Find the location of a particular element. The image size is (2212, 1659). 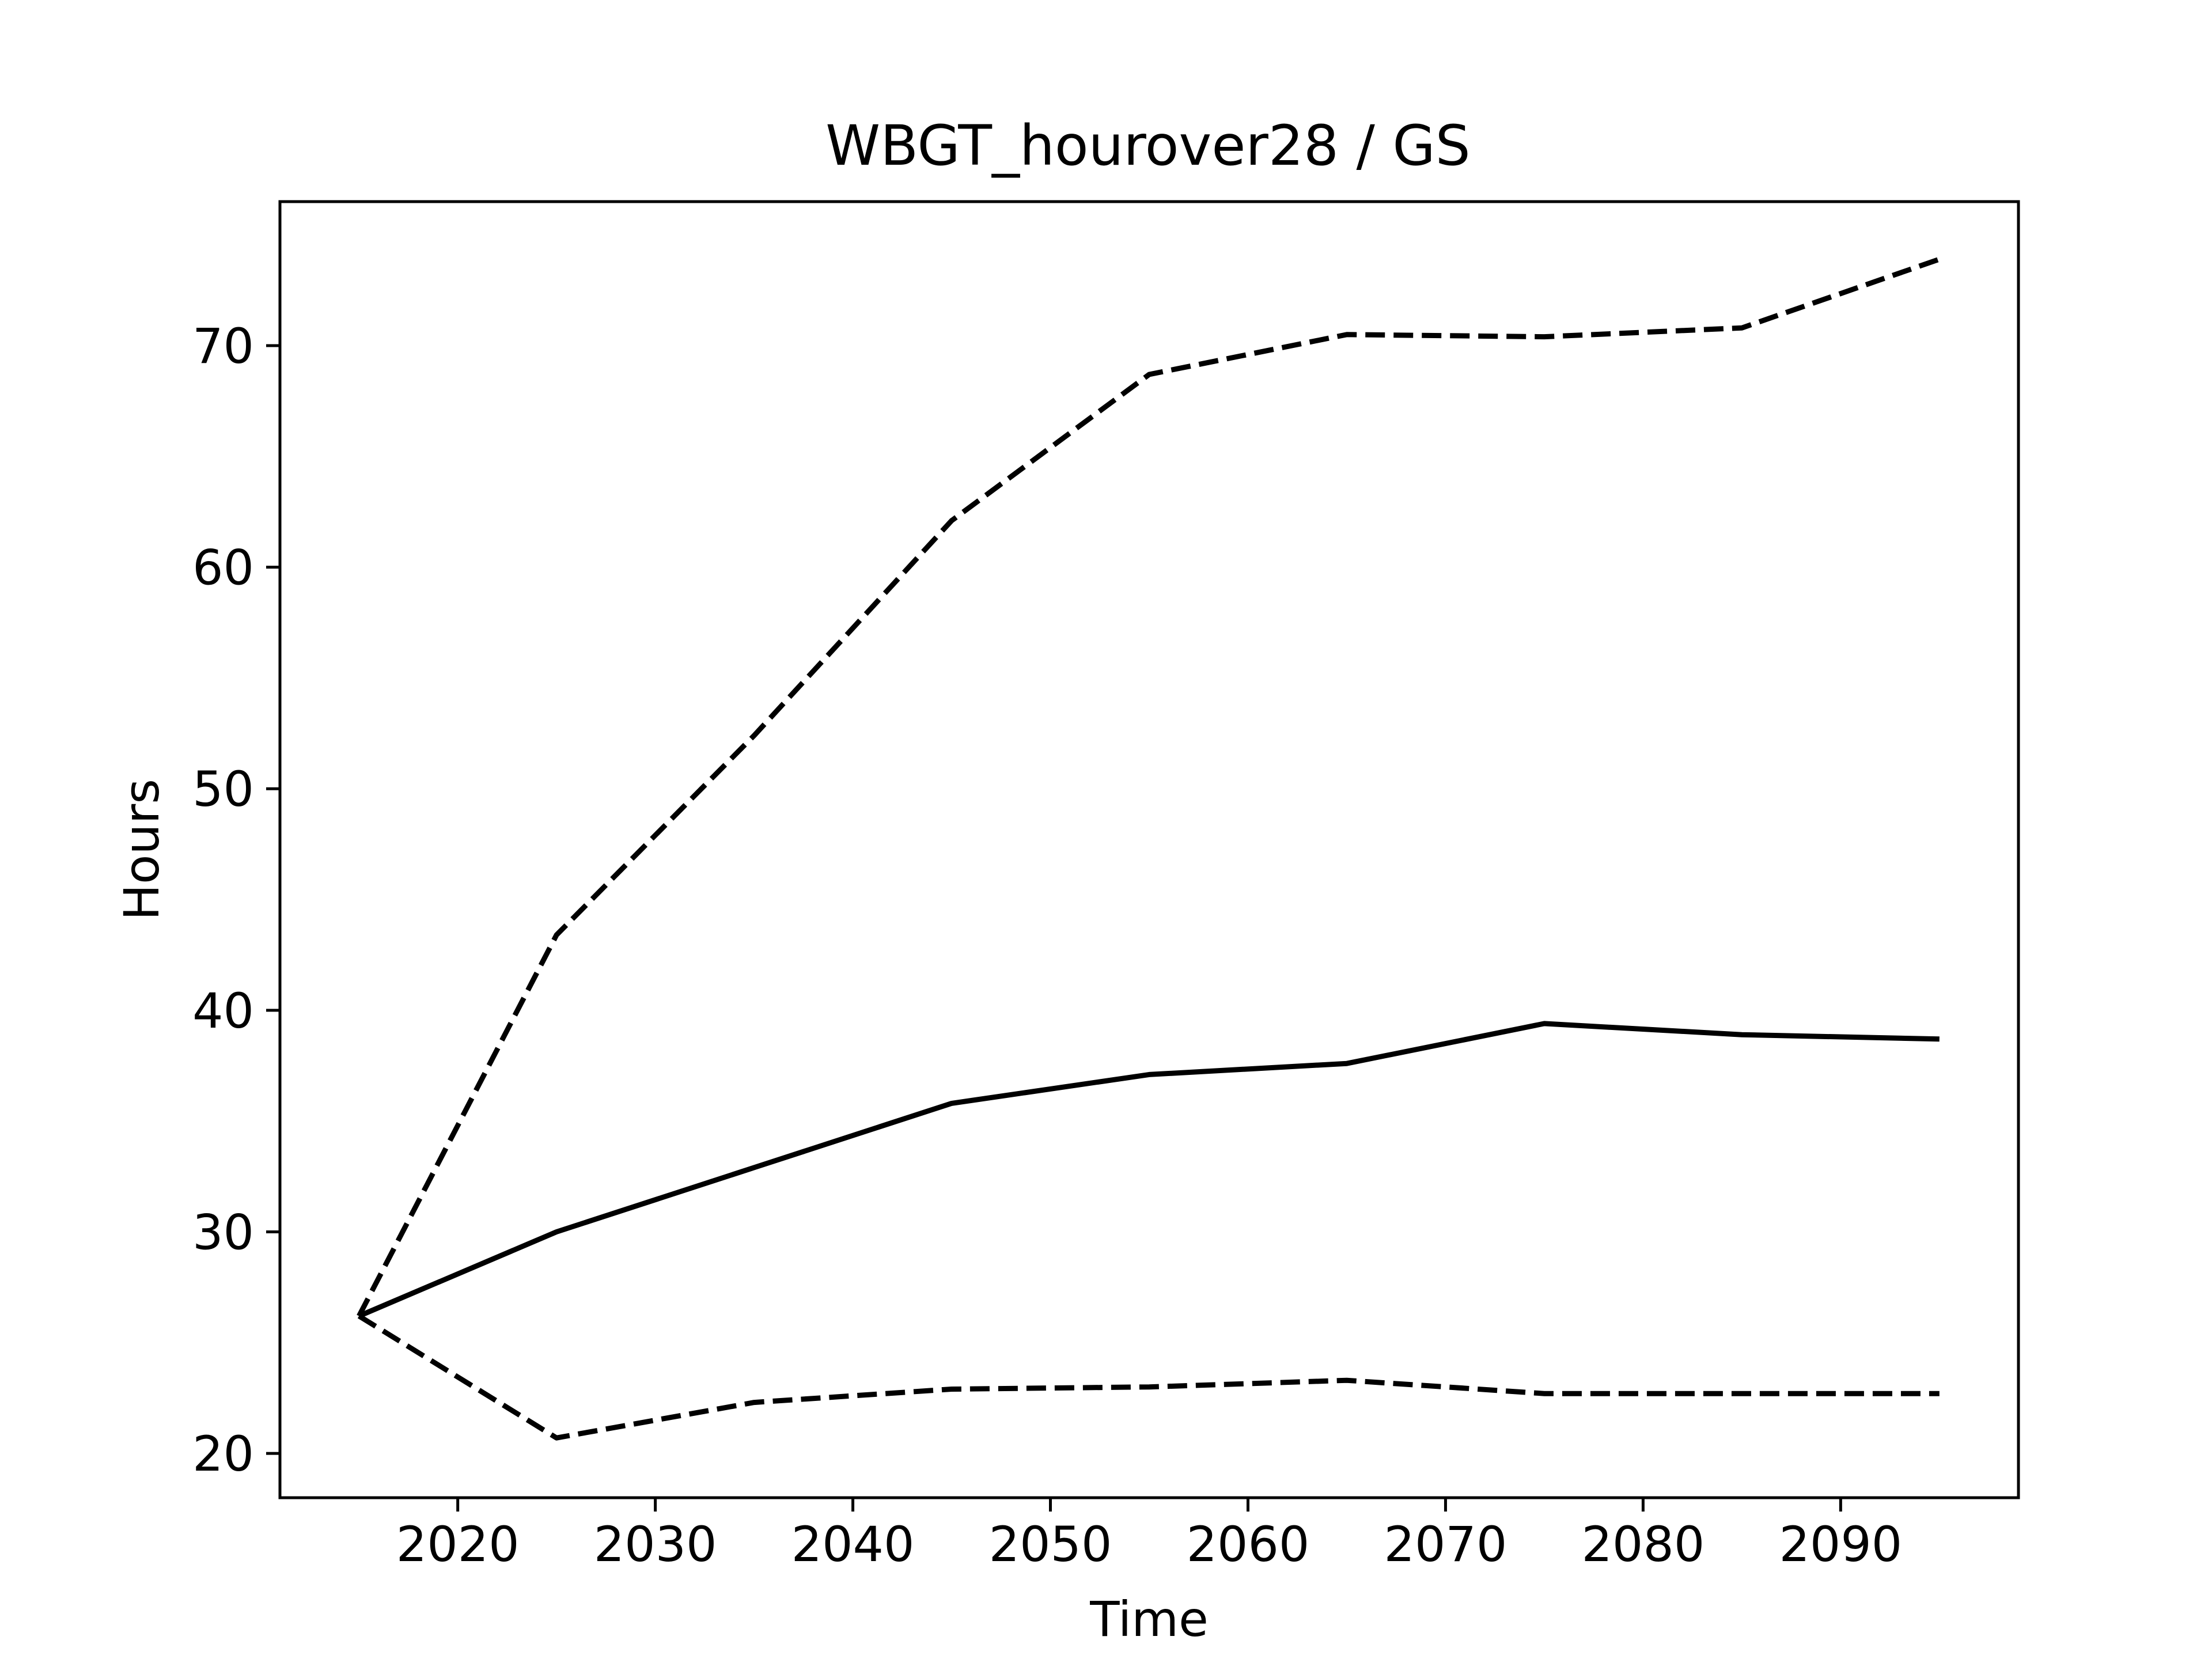

x-tick-label: 2060 is located at coordinates (1248, 1544).